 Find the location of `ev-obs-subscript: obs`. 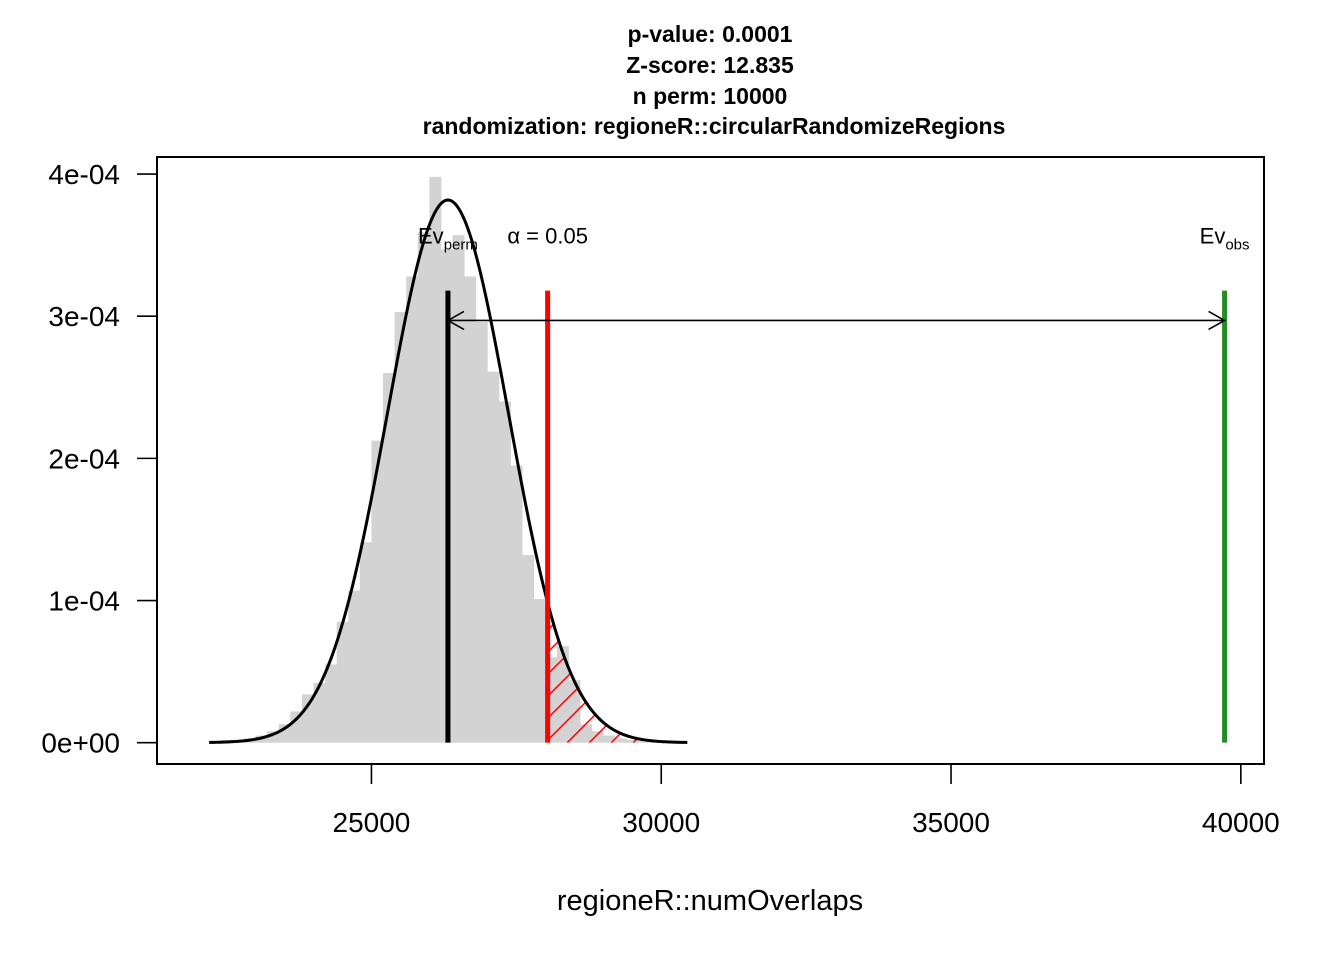

ev-obs-subscript: obs is located at coordinates (1237, 245).